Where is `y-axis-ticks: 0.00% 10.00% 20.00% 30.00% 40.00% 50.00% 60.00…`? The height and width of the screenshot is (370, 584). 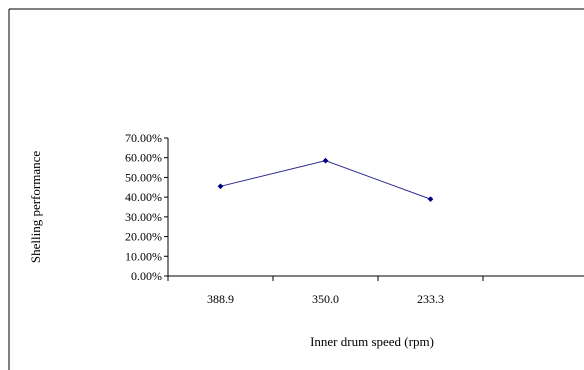 y-axis-ticks: 0.00% 10.00% 20.00% 30.00% 40.00% 50.00% 60.00… is located at coordinates (146, 207).